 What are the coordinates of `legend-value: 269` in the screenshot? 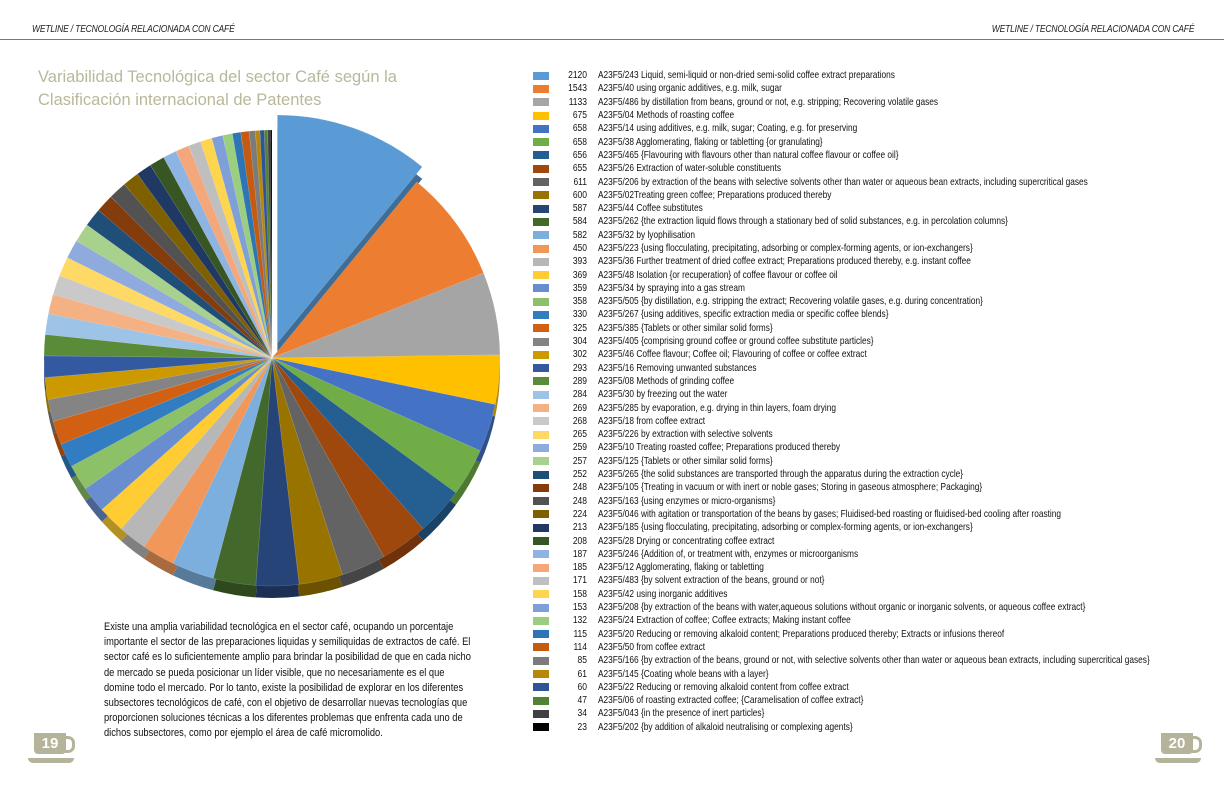 It's located at (579, 408).